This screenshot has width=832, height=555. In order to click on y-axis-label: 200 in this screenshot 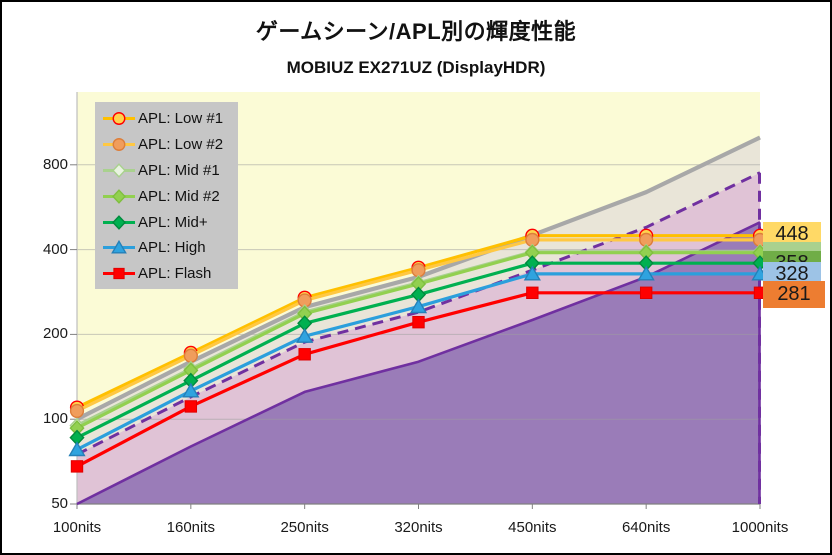, I will do `click(55, 334)`.